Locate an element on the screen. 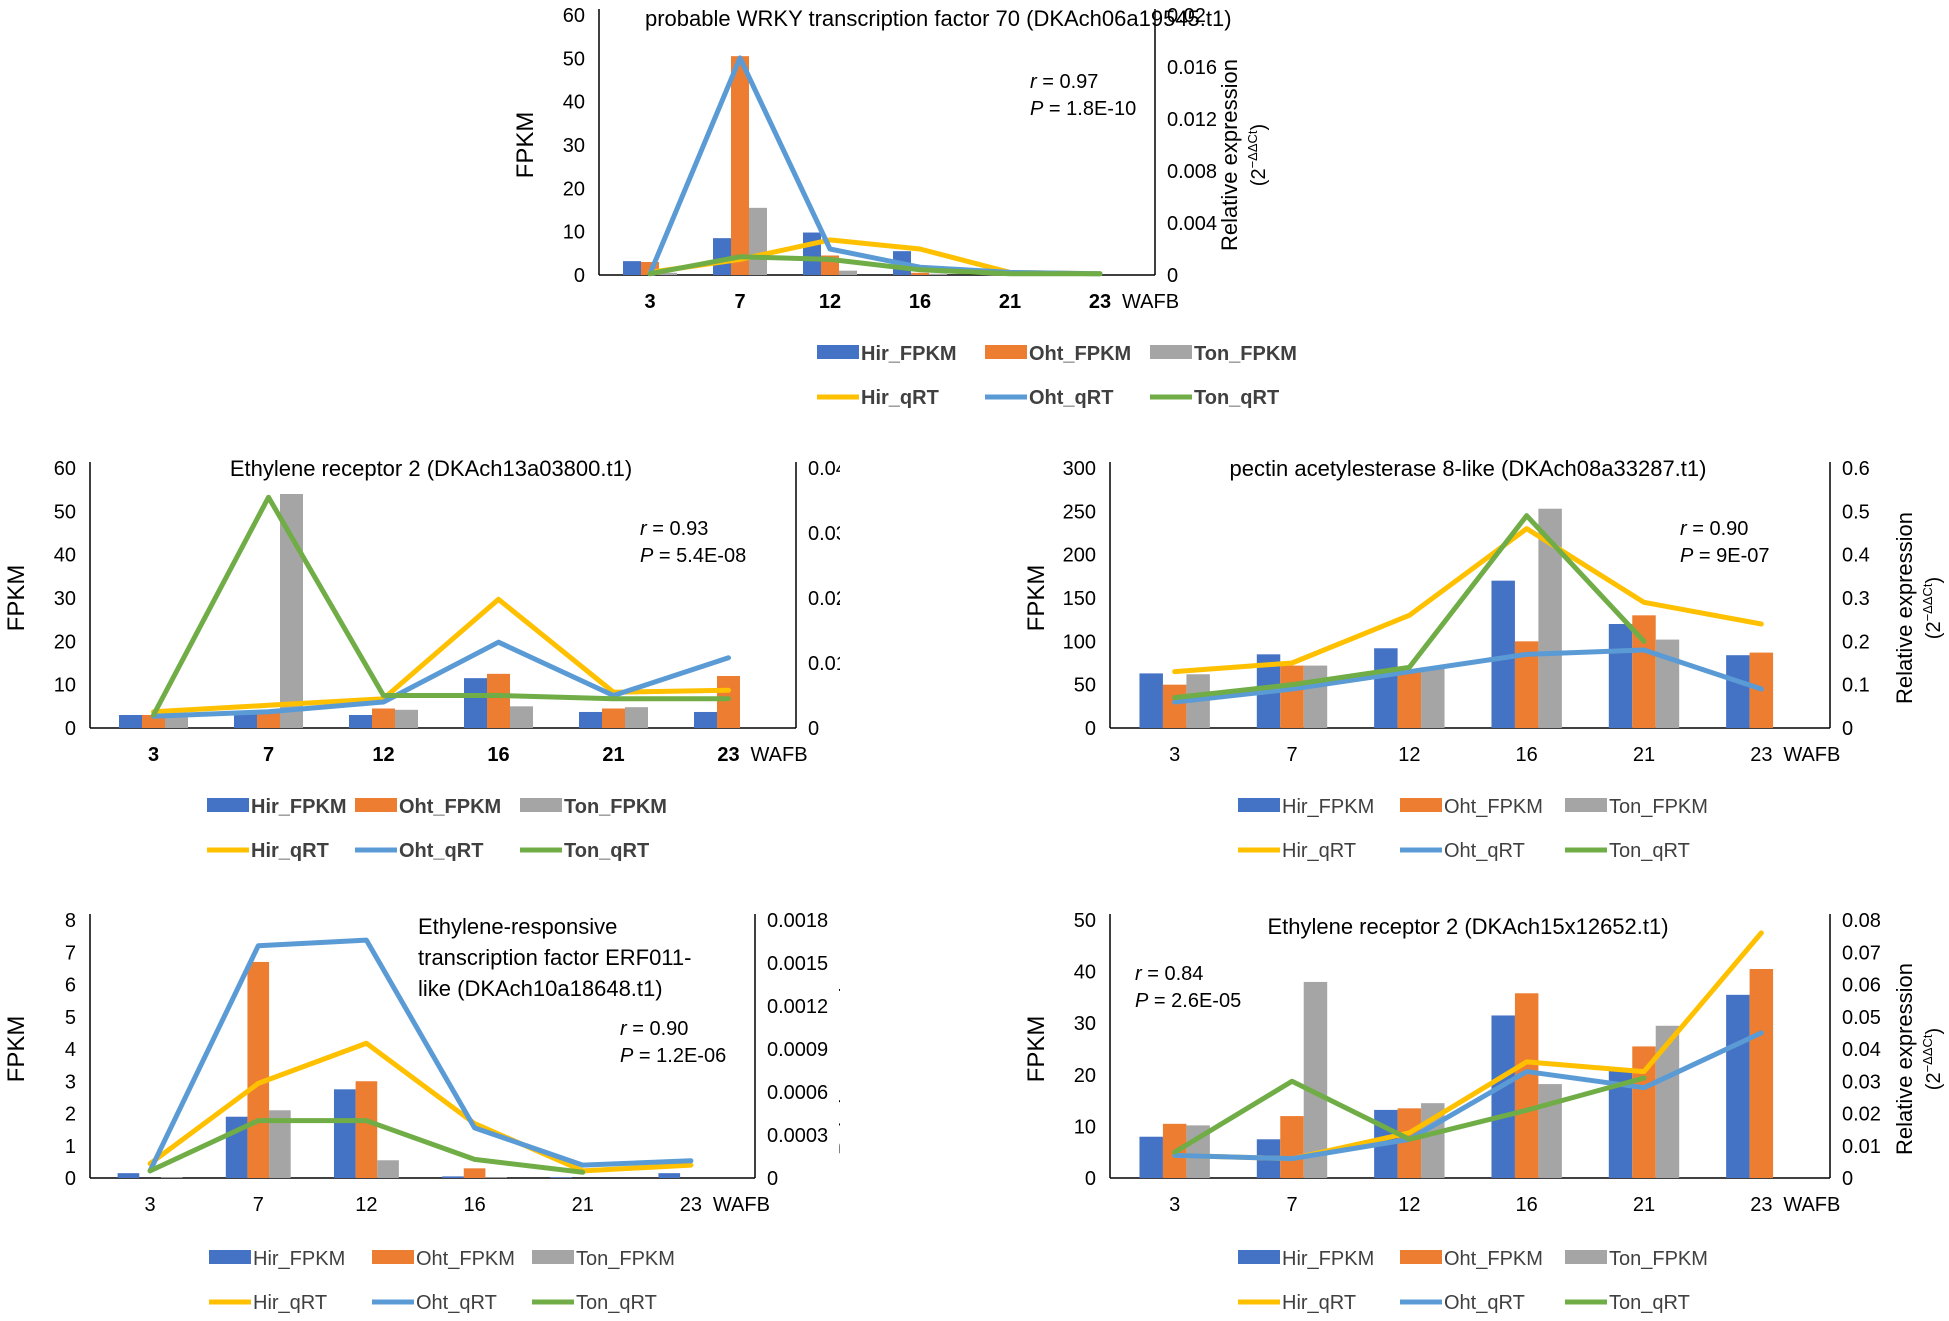 The width and height of the screenshot is (1949, 1321). y-tick-label: 3 is located at coordinates (70, 1082).